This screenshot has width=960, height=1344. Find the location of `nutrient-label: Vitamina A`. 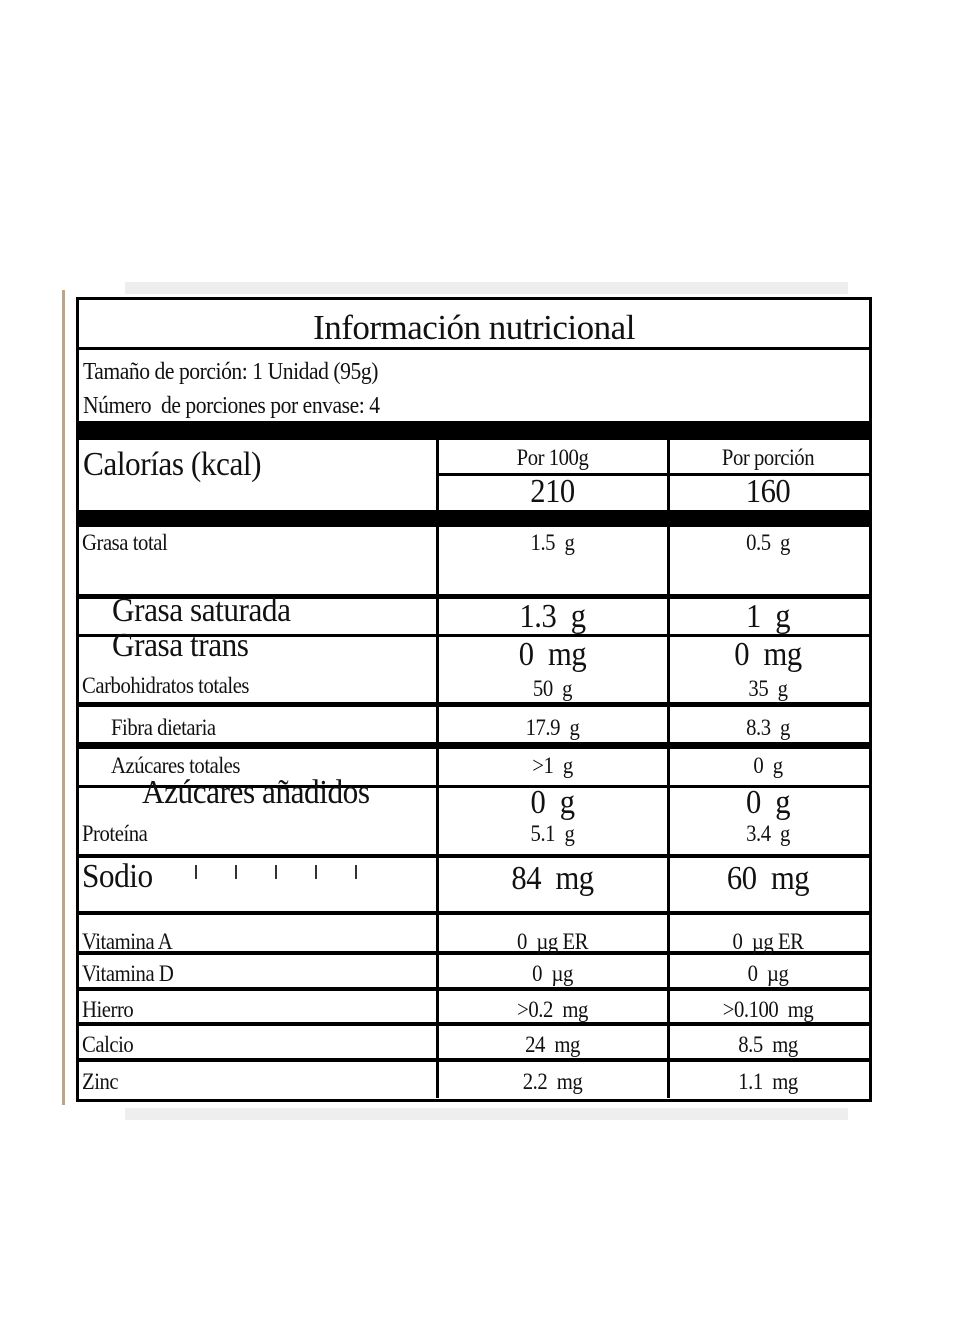

nutrient-label: Vitamina A is located at coordinates (127, 941).